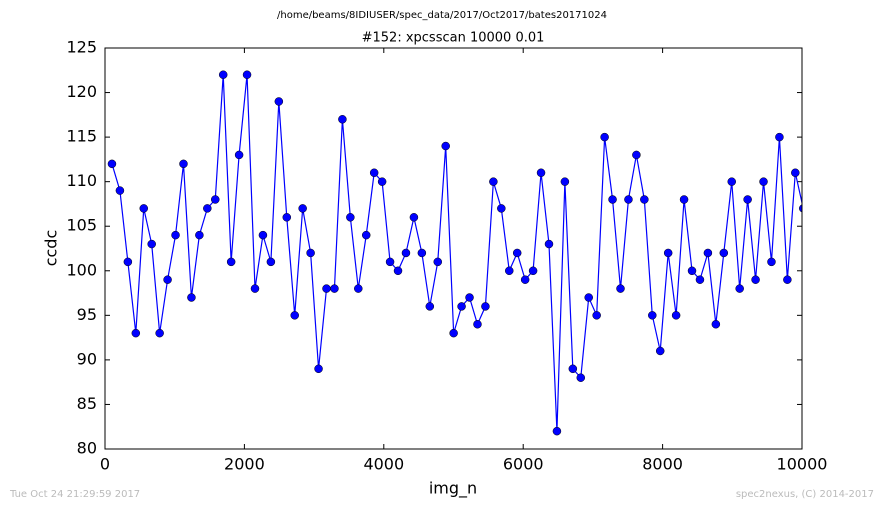  I want to click on y-tick-label: 80, so click(87, 448).